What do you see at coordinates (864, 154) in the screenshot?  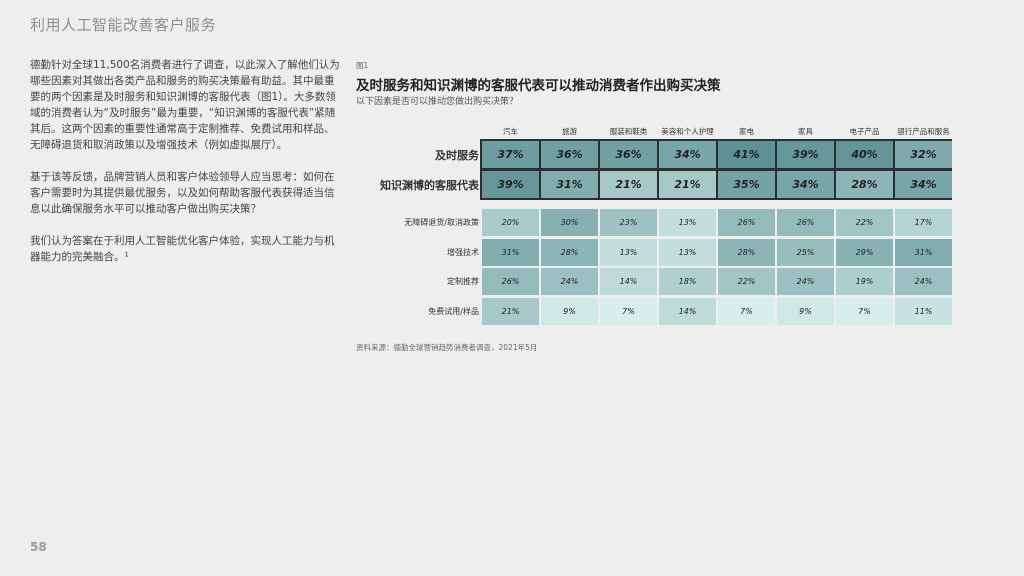 I see `heatmap-cell: 40%` at bounding box center [864, 154].